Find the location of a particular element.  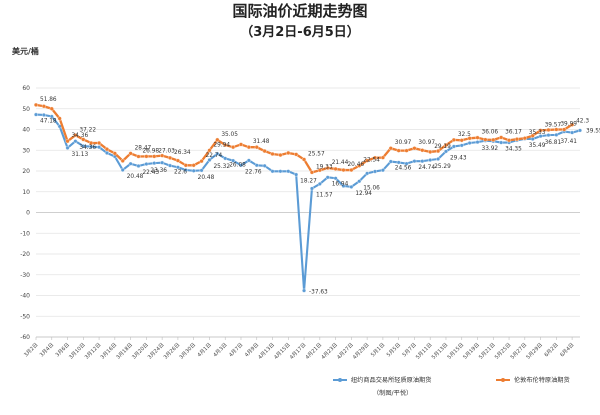

data-label: 22.74 is located at coordinates (214, 156).